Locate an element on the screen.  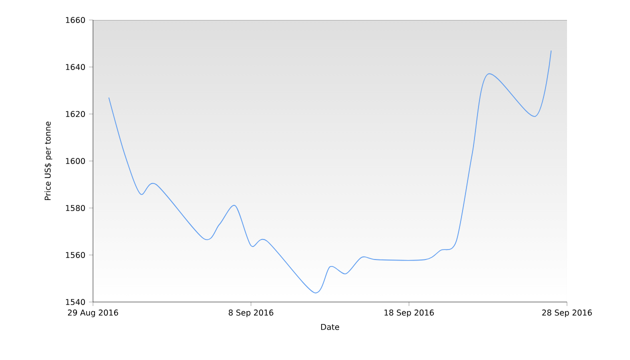
x-tick-label: 28 Sep 2016 is located at coordinates (567, 314).